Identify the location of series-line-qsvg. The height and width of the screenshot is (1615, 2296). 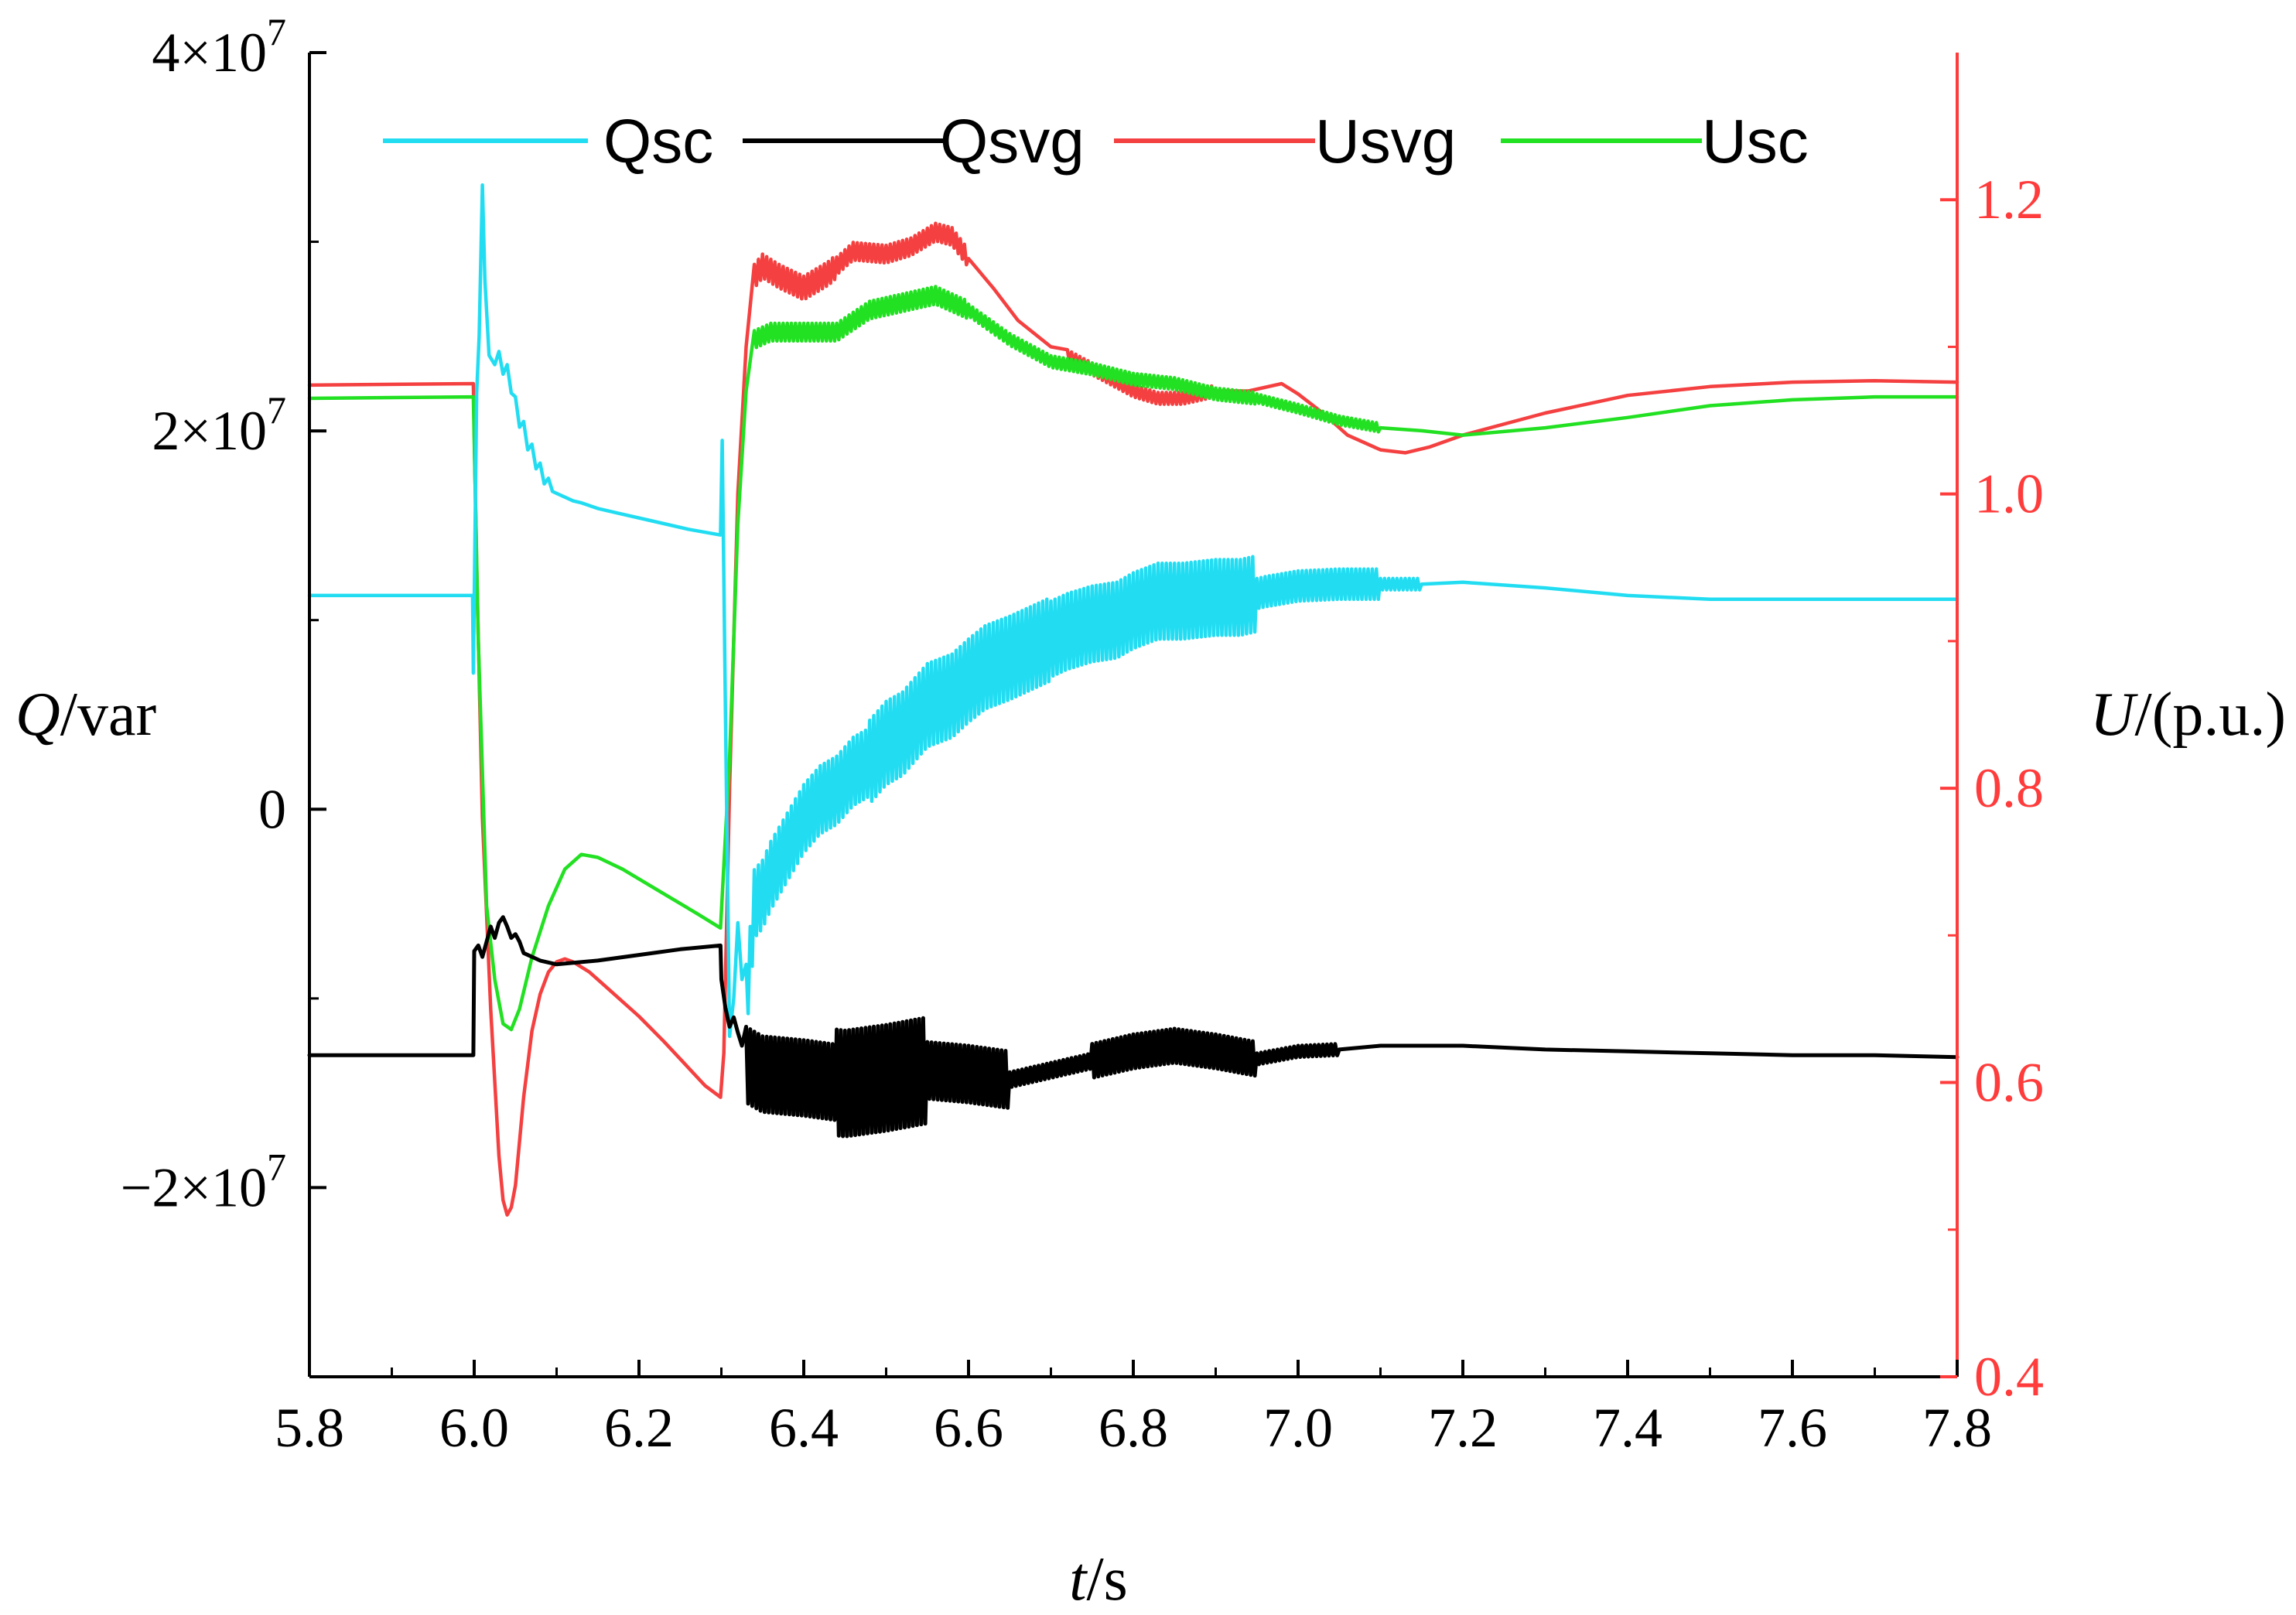
(1133, 1027).